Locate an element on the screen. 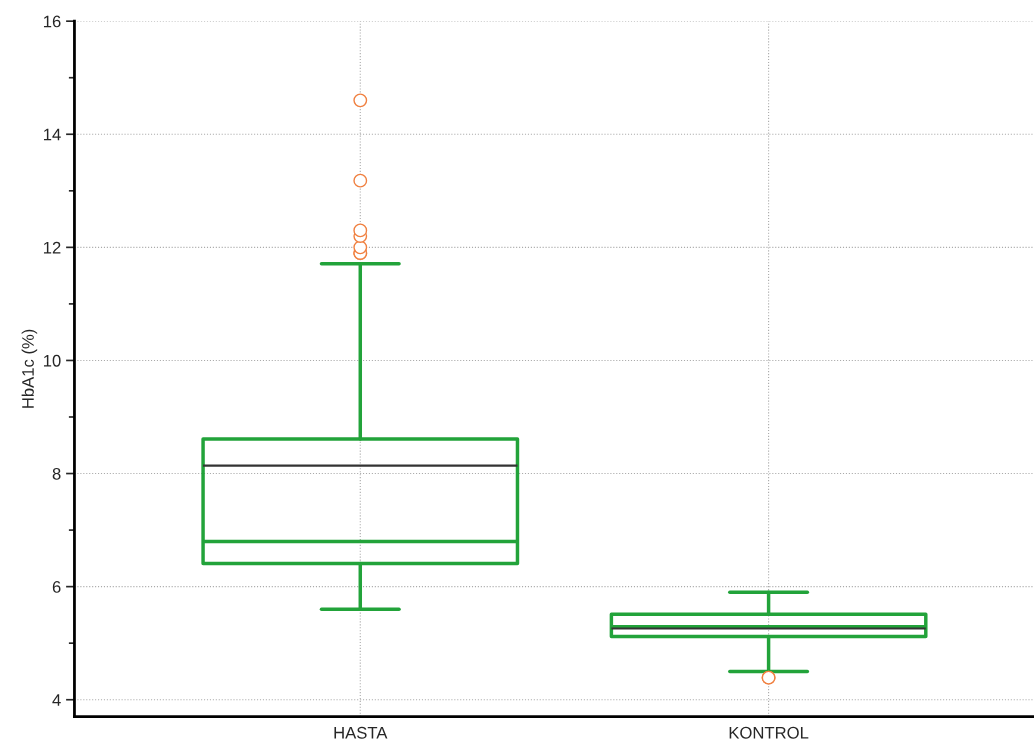 This screenshot has width=1034, height=756. y-tick-label: 10 is located at coordinates (52, 360).